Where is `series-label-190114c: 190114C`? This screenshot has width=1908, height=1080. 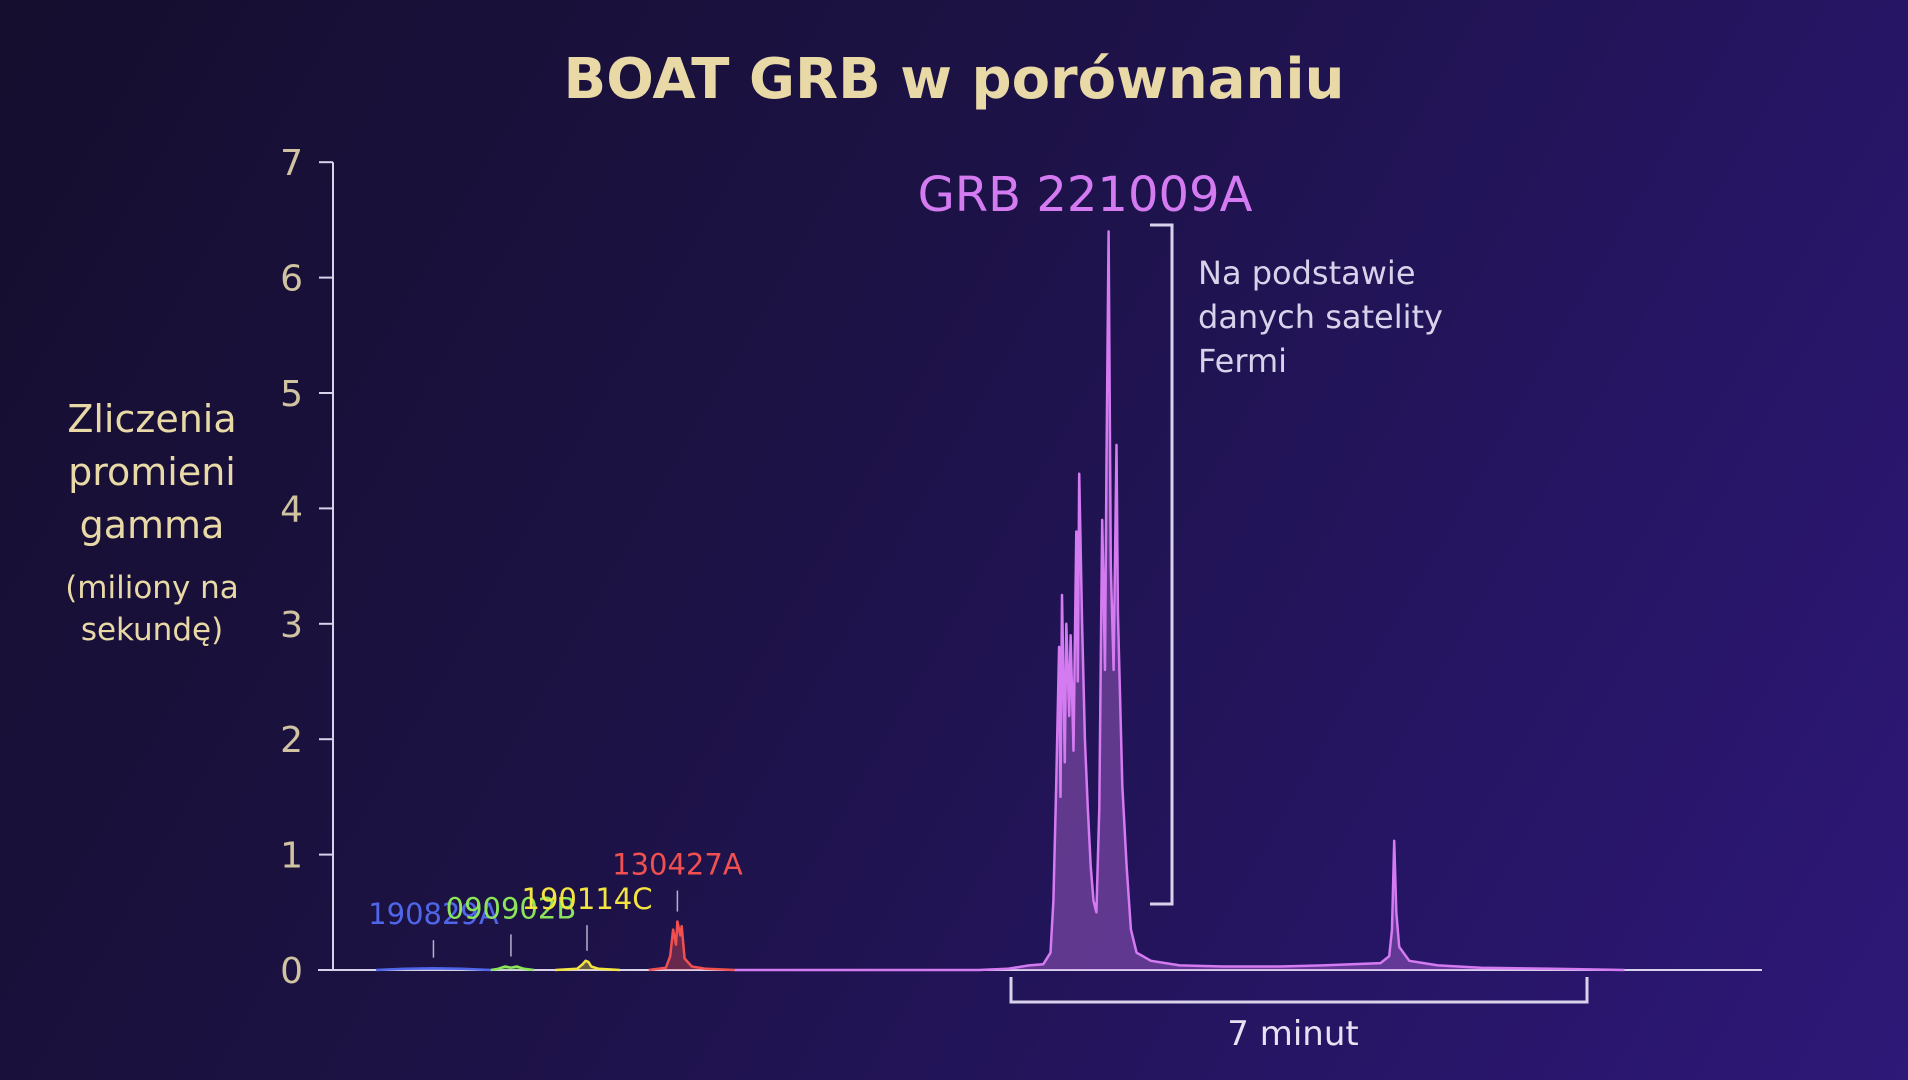 series-label-190114c: 190114C is located at coordinates (587, 899).